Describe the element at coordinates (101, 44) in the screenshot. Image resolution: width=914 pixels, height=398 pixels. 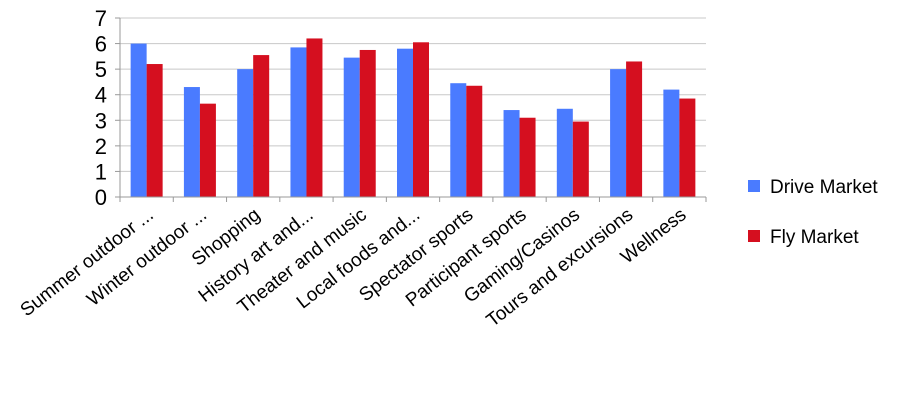
I see `y-tick-label: 6` at that location.